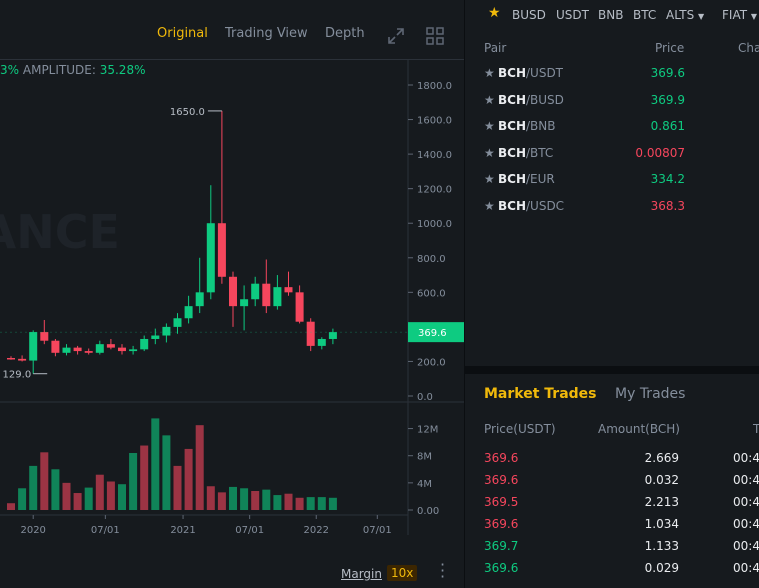 Image resolution: width=759 pixels, height=588 pixels. Describe the element at coordinates (660, 152) in the screenshot. I see `pair-price: 0.00807` at that location.